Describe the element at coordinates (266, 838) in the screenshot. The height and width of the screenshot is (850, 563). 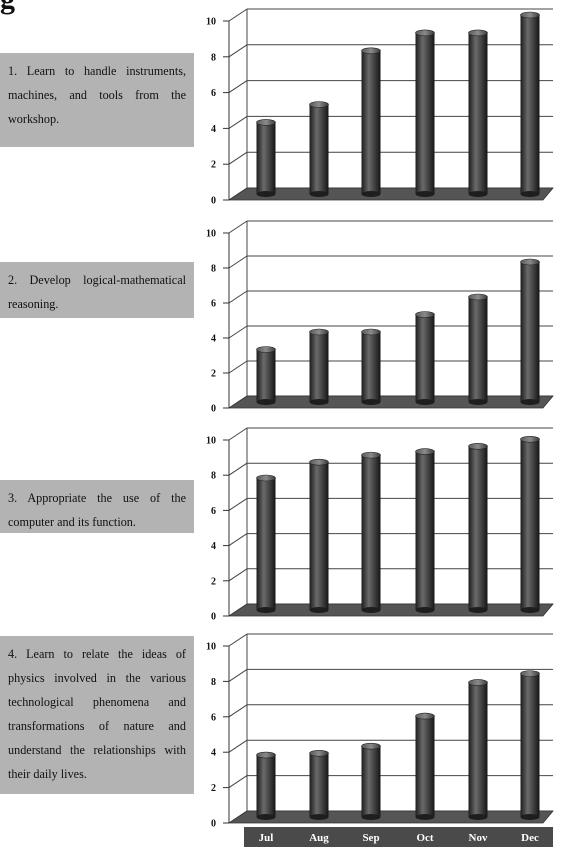
I see `x-tick-label-jul: Jul` at that location.